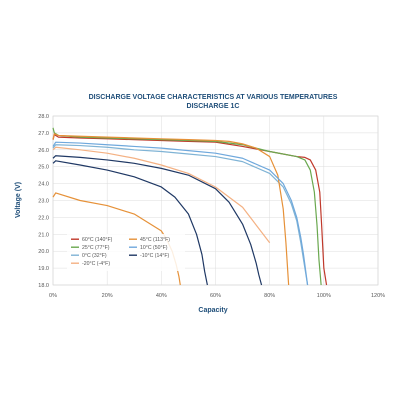  Describe the element at coordinates (43, 185) in the screenshot. I see `y-tick-label: 24.0` at that location.